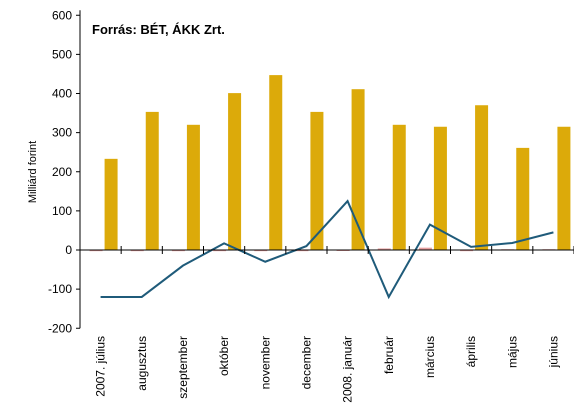 The height and width of the screenshot is (418, 574). What do you see at coordinates (68, 250) in the screenshot?
I see `y-tick-label: 0` at bounding box center [68, 250].